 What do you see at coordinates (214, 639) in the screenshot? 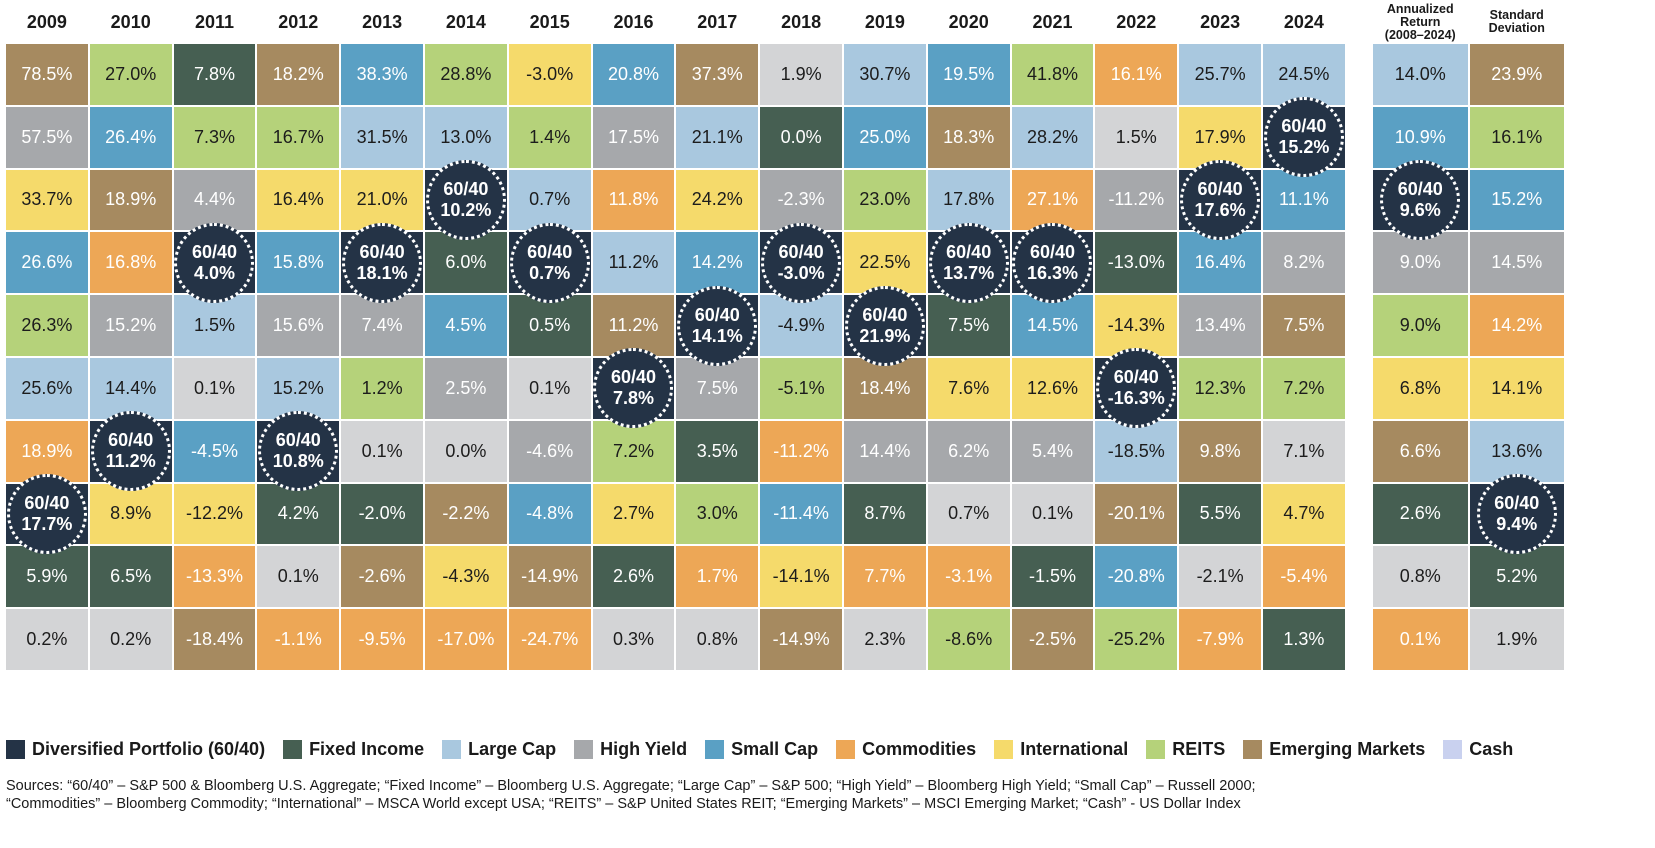
I see `cell-2011-rank-10-em: -18.4%` at bounding box center [214, 639].